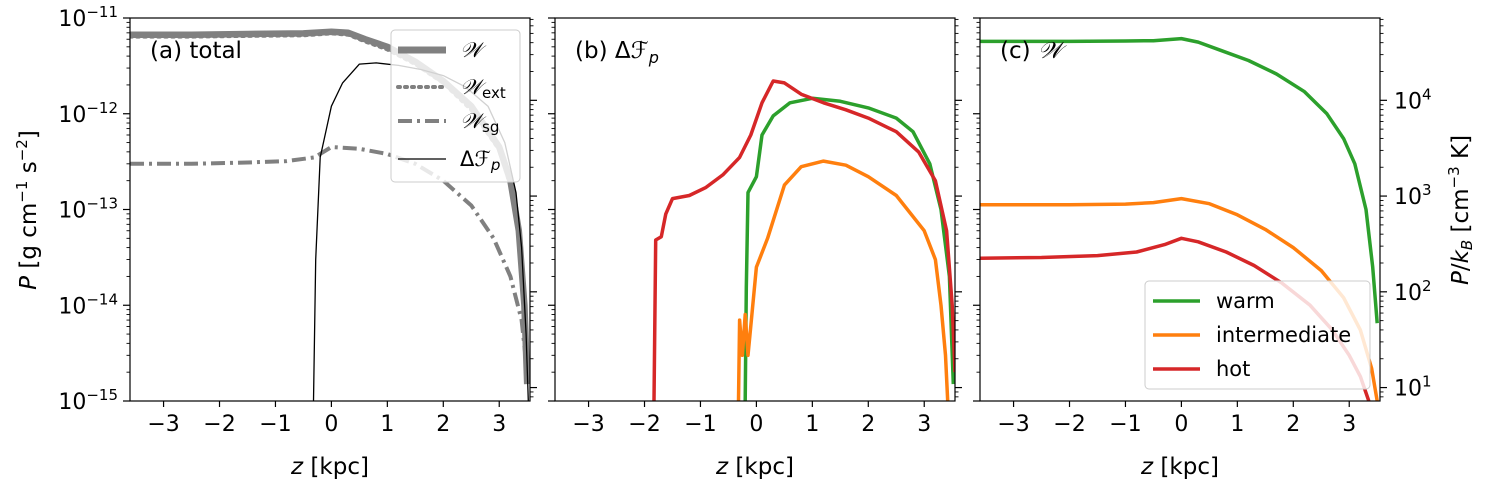  Describe the element at coordinates (1181, 424) in the screenshot. I see `panel-c-xtick-label: 0` at that location.